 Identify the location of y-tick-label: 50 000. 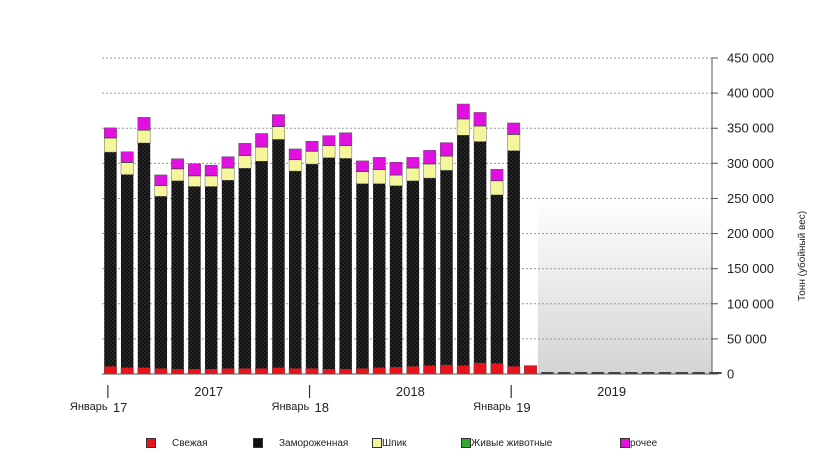
(747, 338).